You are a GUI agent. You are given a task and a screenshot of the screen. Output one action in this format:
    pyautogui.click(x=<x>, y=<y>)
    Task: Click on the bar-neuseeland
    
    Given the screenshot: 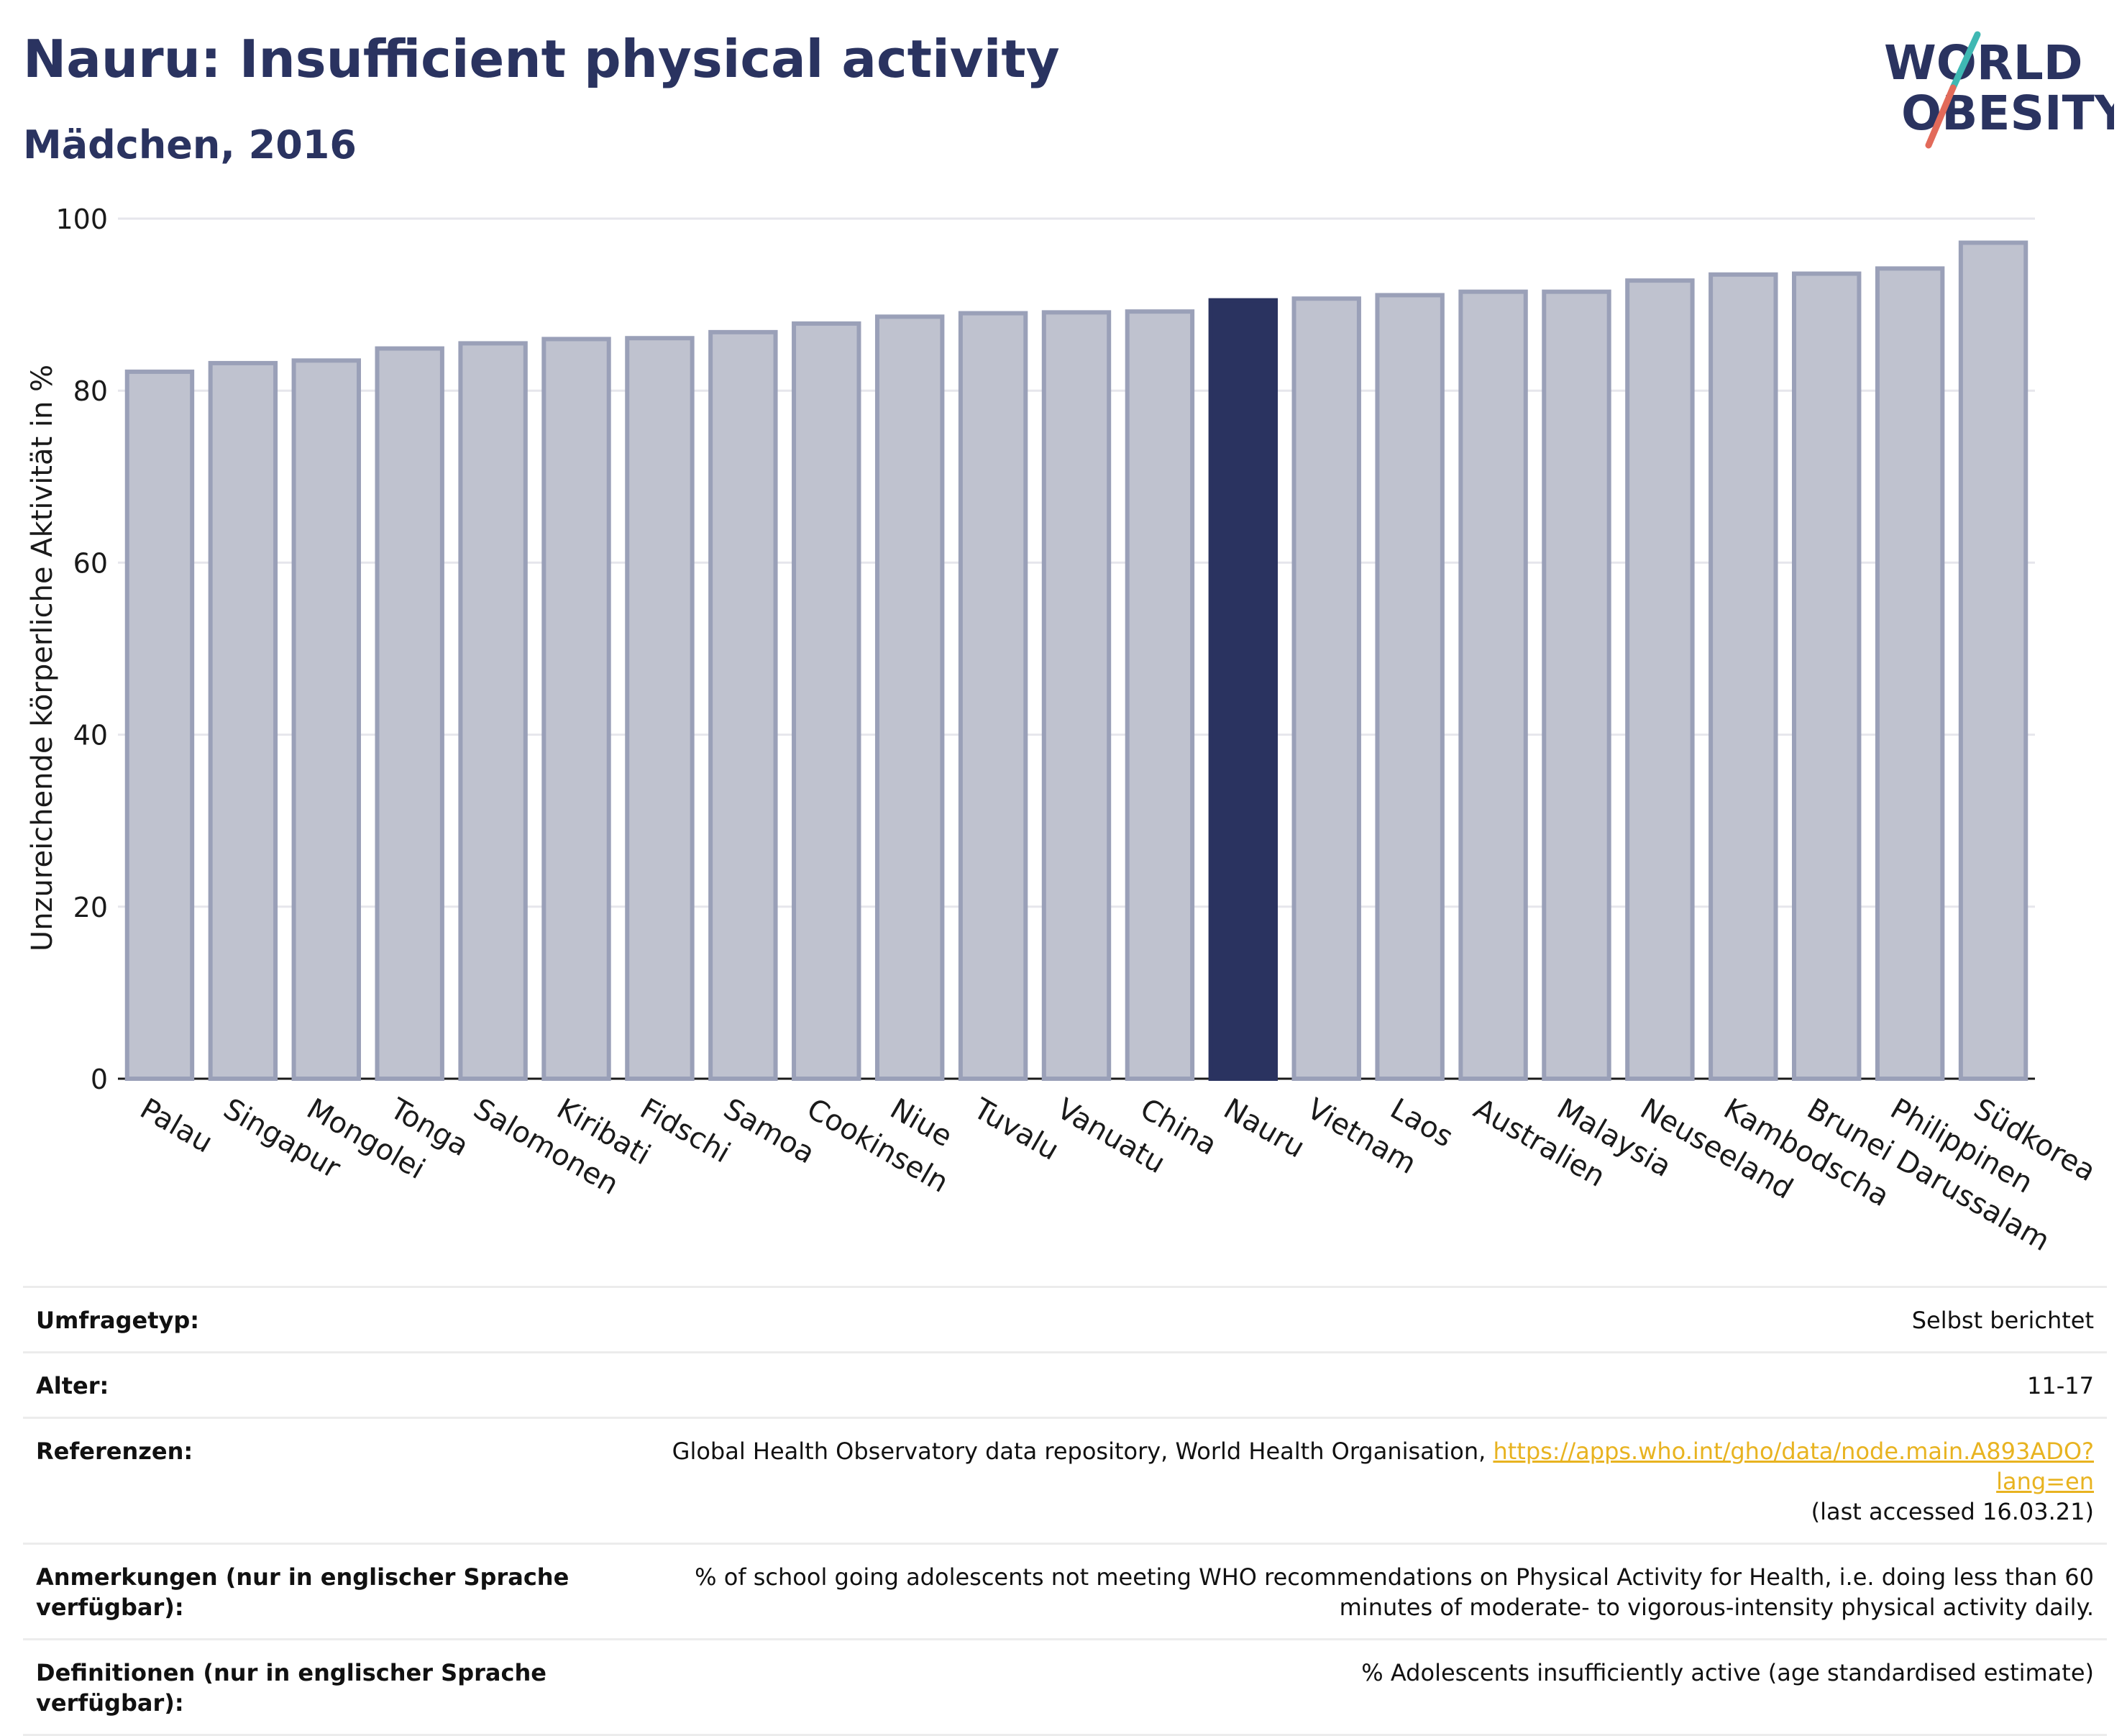 What is the action you would take?
    pyautogui.click(x=1660, y=679)
    